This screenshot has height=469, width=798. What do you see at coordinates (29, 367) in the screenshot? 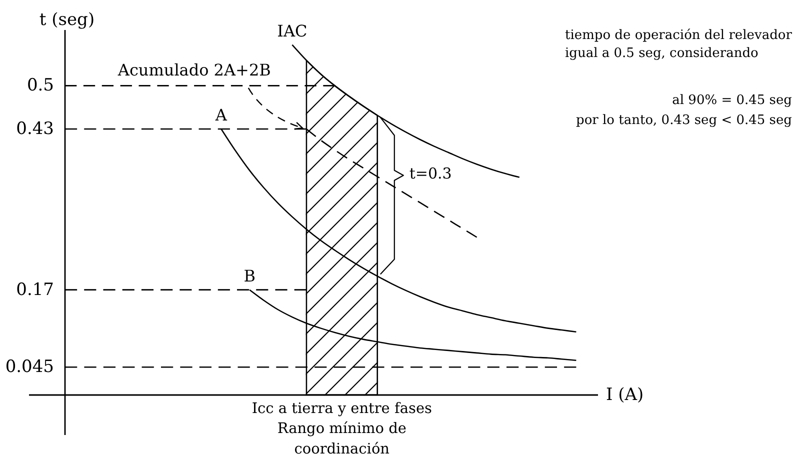
I see `y-tick-label: 0.045` at bounding box center [29, 367].